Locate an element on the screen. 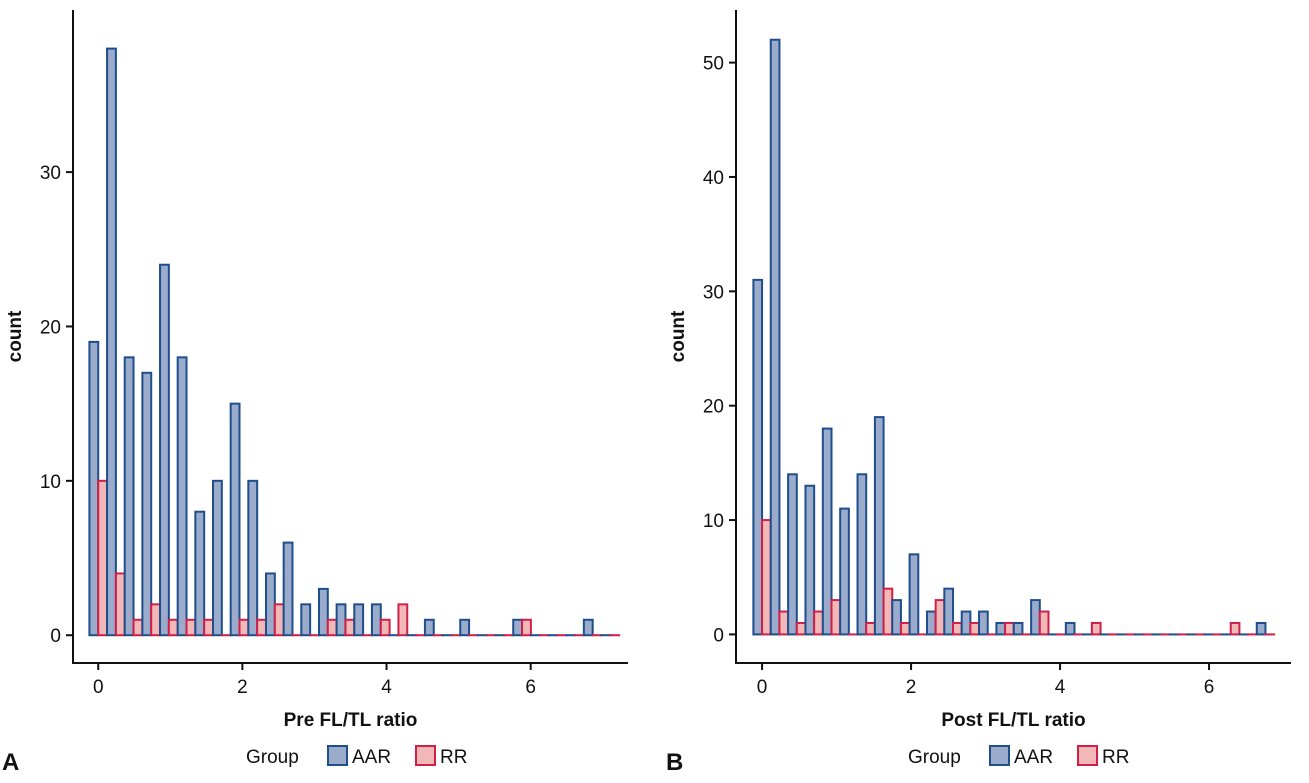 The width and height of the screenshot is (1309, 783). legend-label-rr: RR is located at coordinates (1115, 757).